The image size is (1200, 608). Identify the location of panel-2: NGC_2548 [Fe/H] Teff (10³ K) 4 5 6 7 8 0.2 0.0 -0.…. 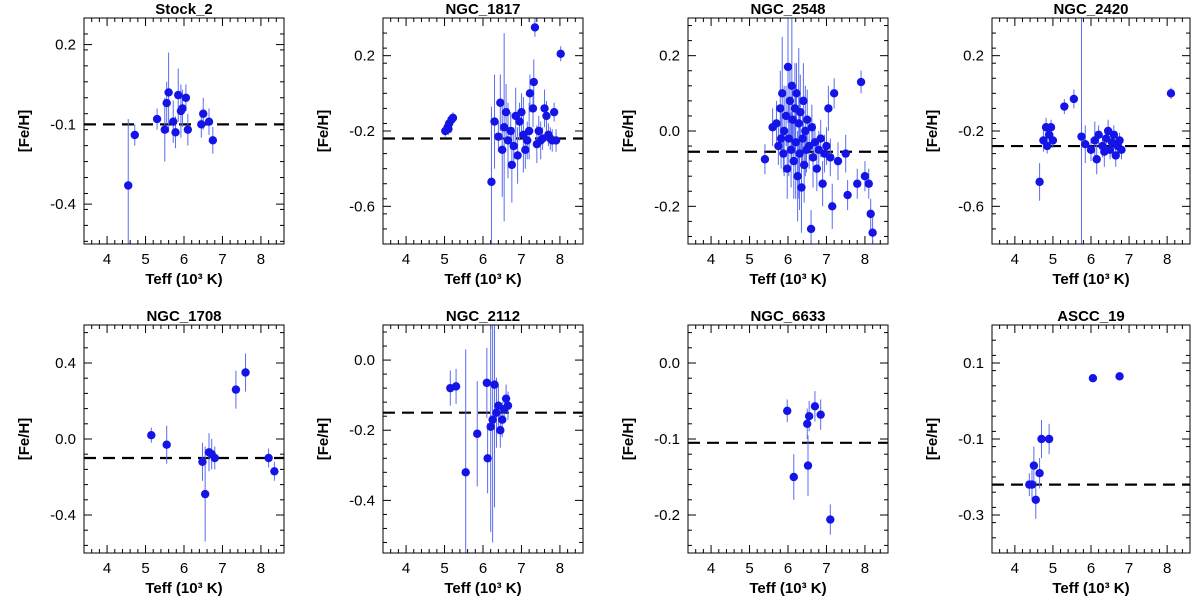
(754, 144).